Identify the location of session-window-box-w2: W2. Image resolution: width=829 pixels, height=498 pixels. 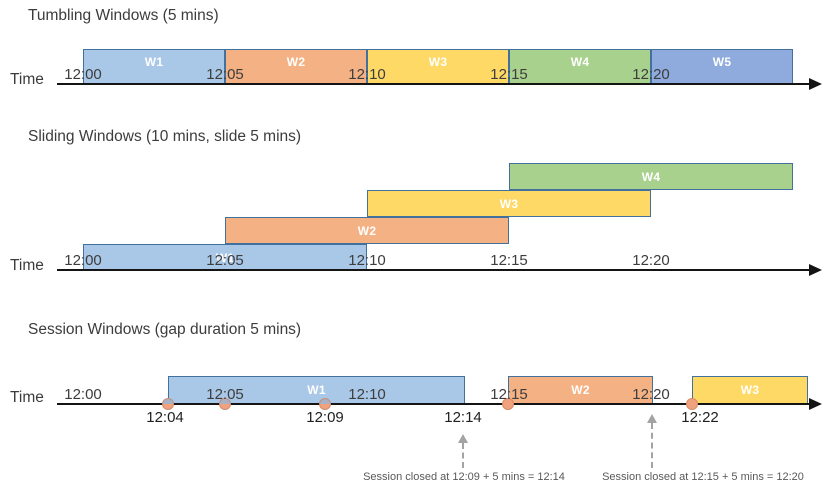
(580, 390).